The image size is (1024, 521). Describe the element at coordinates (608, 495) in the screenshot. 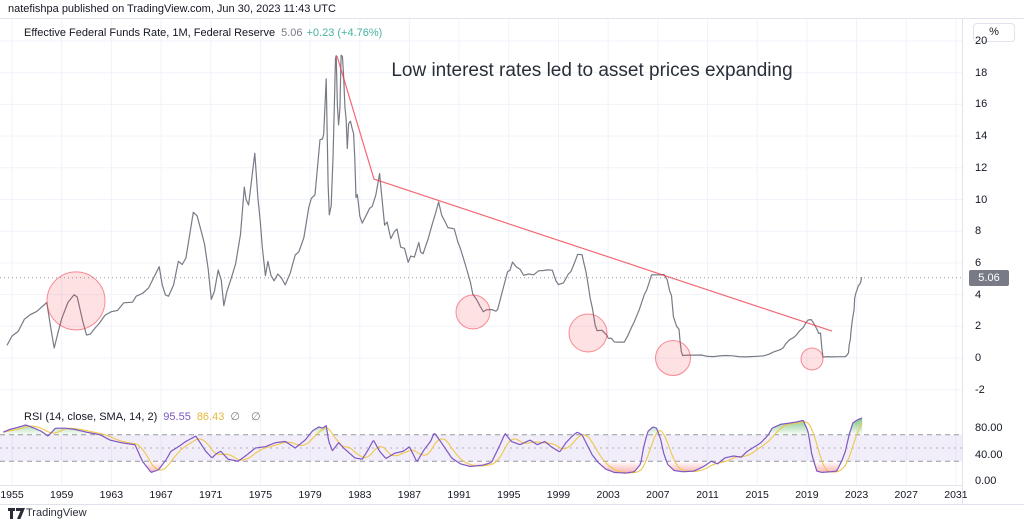

I see `year-tick-label: 2003` at that location.